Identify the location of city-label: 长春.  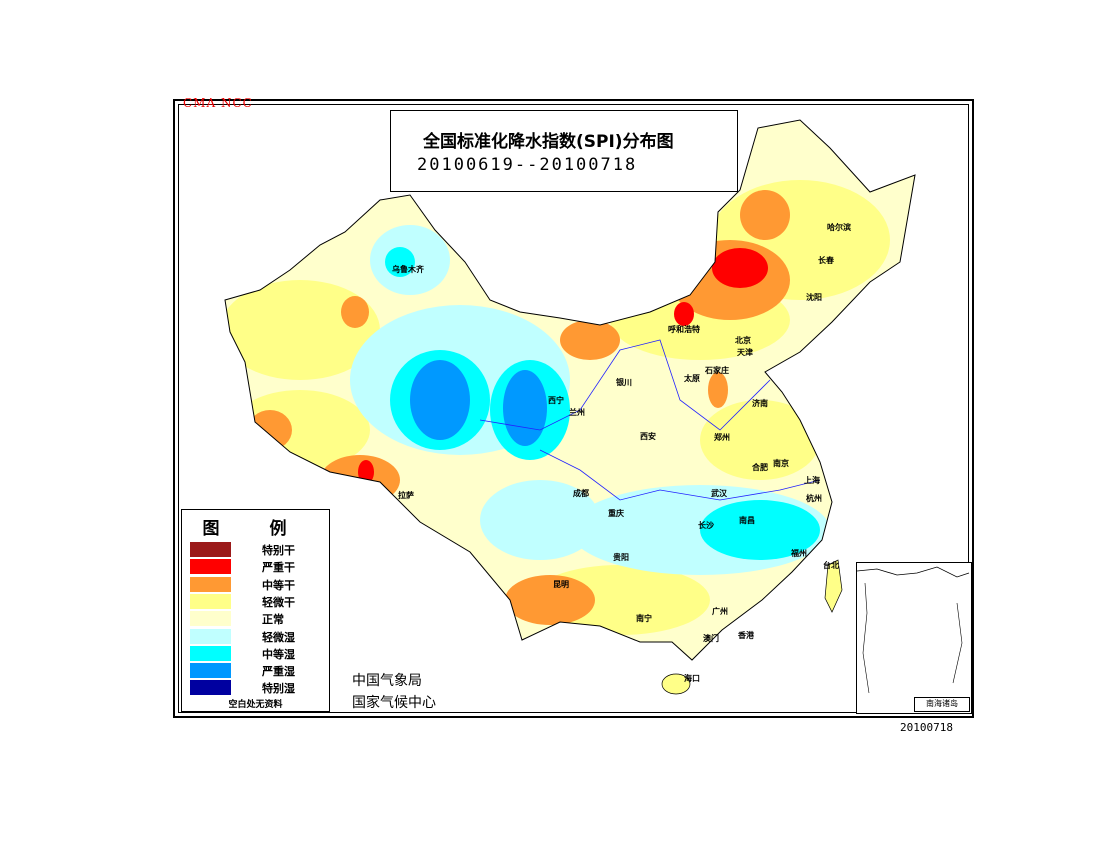
(826, 260).